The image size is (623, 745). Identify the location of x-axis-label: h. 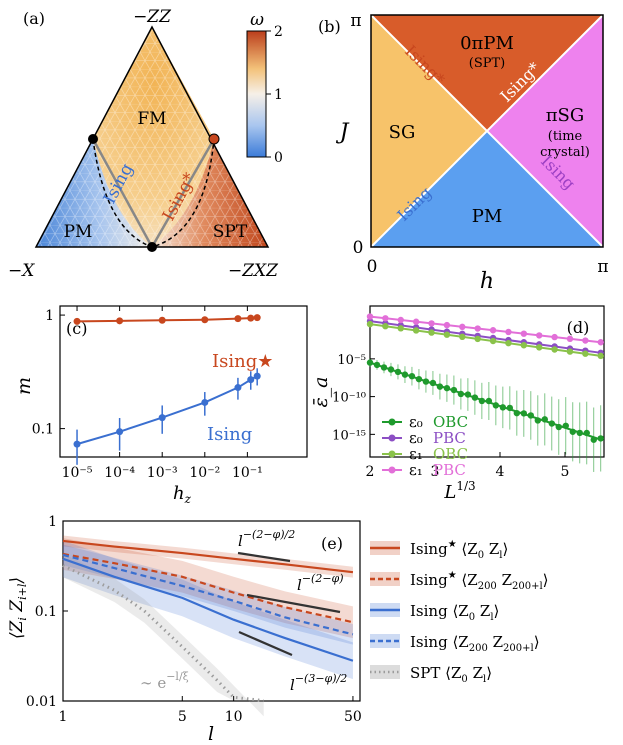
(487, 281).